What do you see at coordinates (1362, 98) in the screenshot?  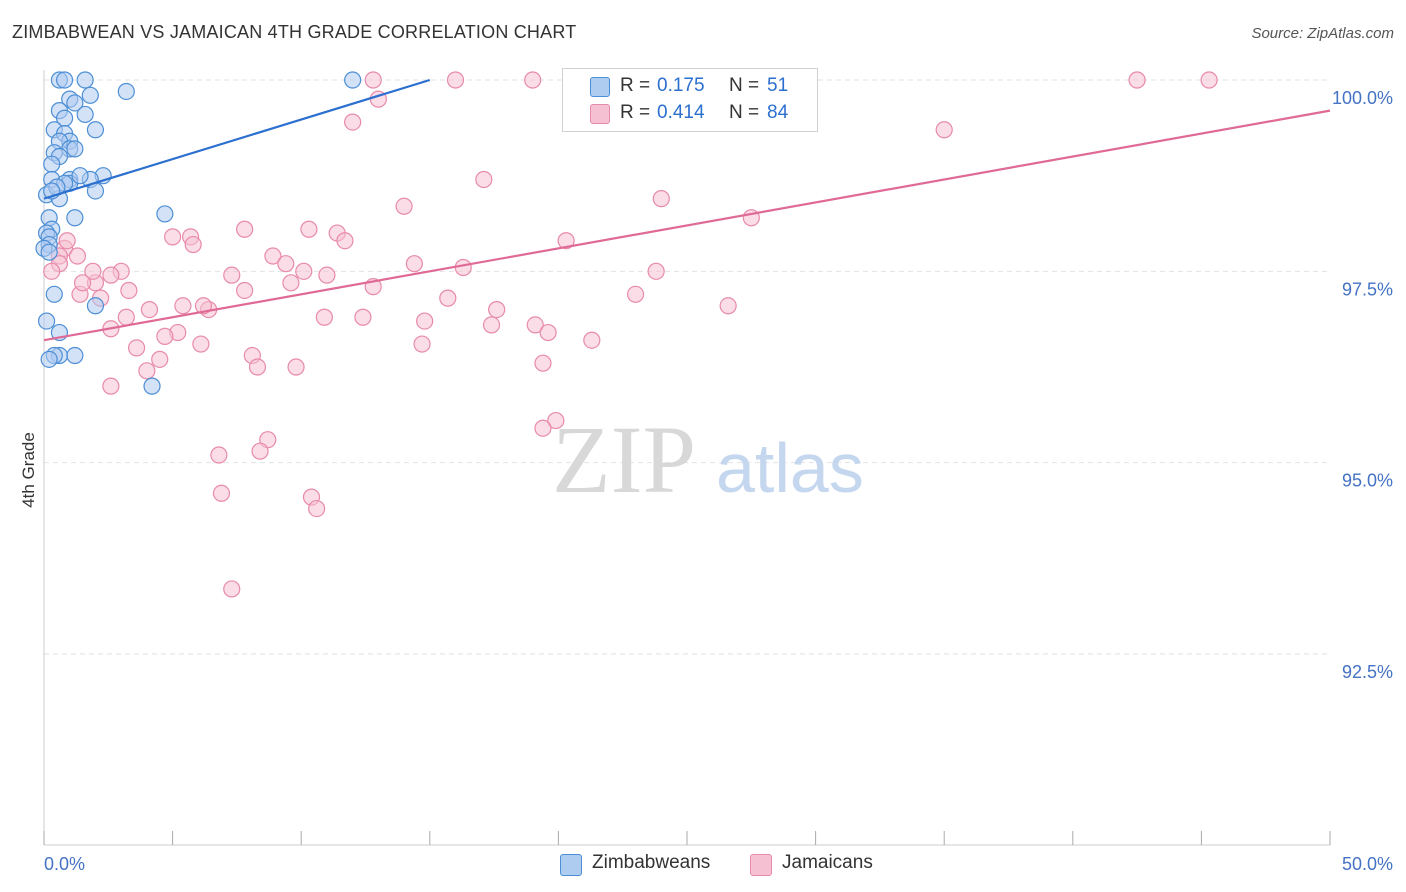 I see `y-tick-label: 100.0%` at bounding box center [1362, 98].